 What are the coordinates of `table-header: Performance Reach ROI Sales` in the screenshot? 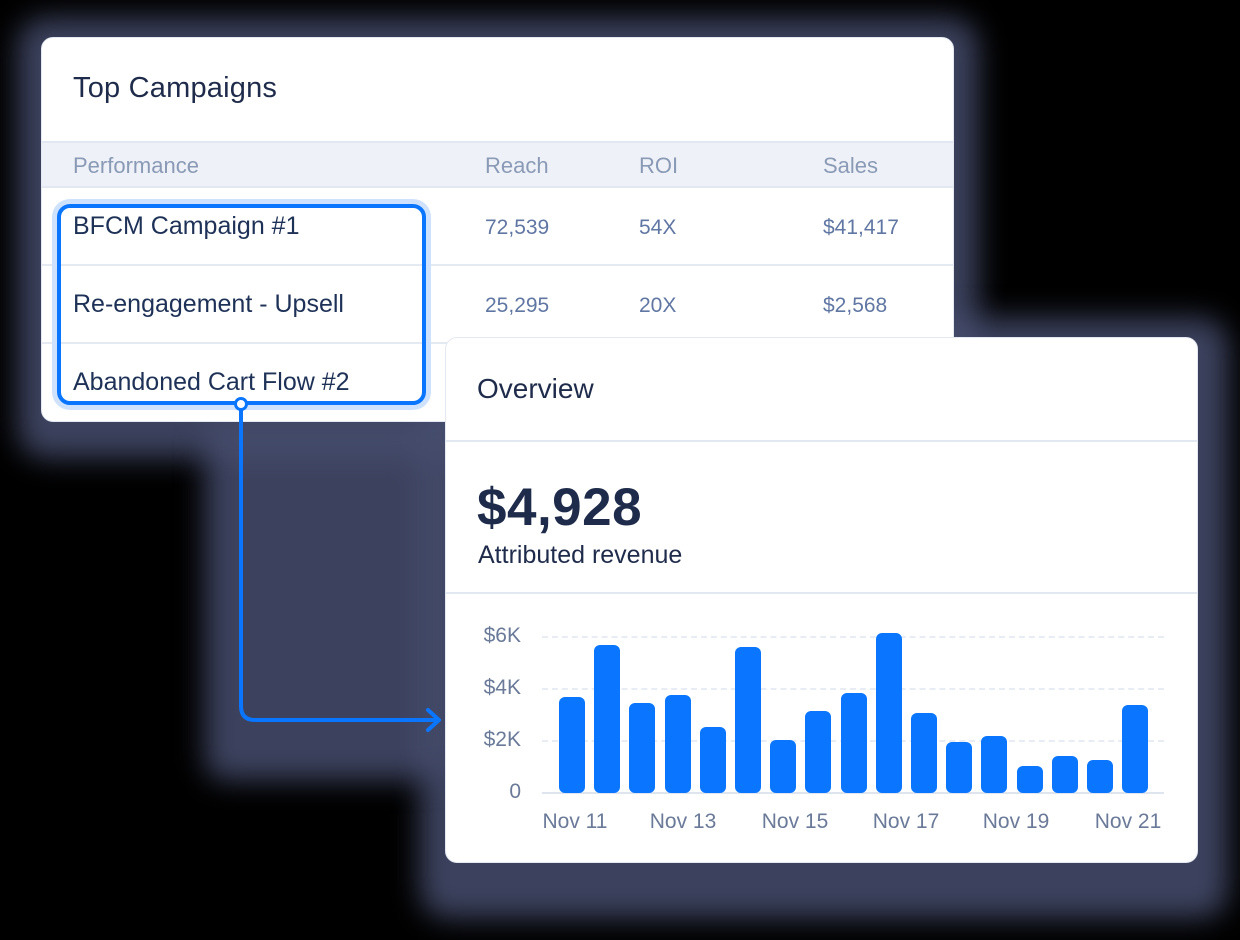 It's located at (497, 164).